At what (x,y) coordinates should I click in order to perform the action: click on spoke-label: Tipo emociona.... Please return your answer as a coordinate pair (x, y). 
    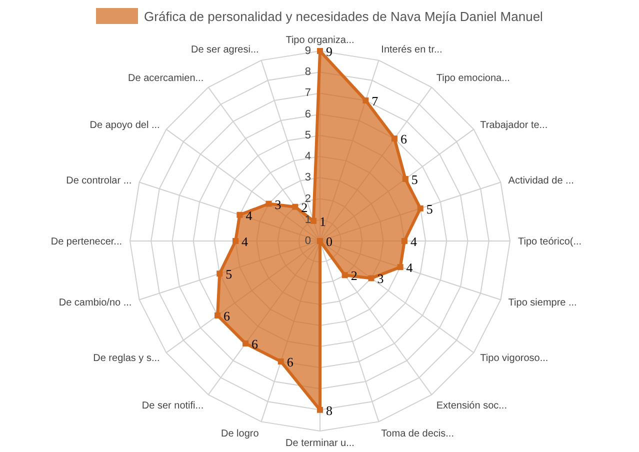
    Looking at the image, I should click on (473, 78).